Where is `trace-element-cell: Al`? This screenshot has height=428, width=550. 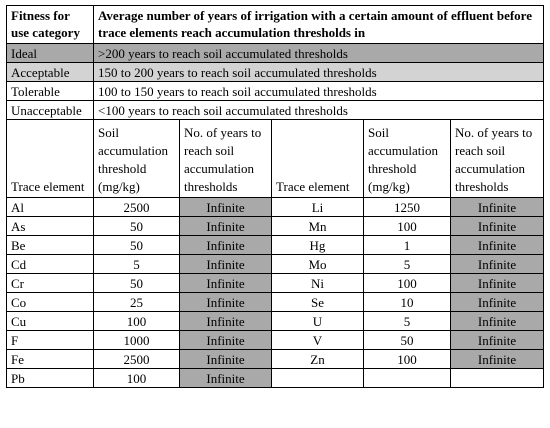
trace-element-cell: Al is located at coordinates (50, 207).